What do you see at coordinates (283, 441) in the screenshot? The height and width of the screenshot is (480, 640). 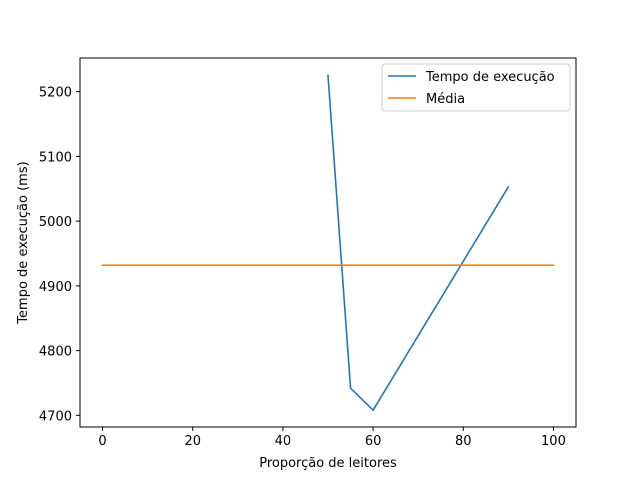 I see `x-tick-label: 40` at bounding box center [283, 441].